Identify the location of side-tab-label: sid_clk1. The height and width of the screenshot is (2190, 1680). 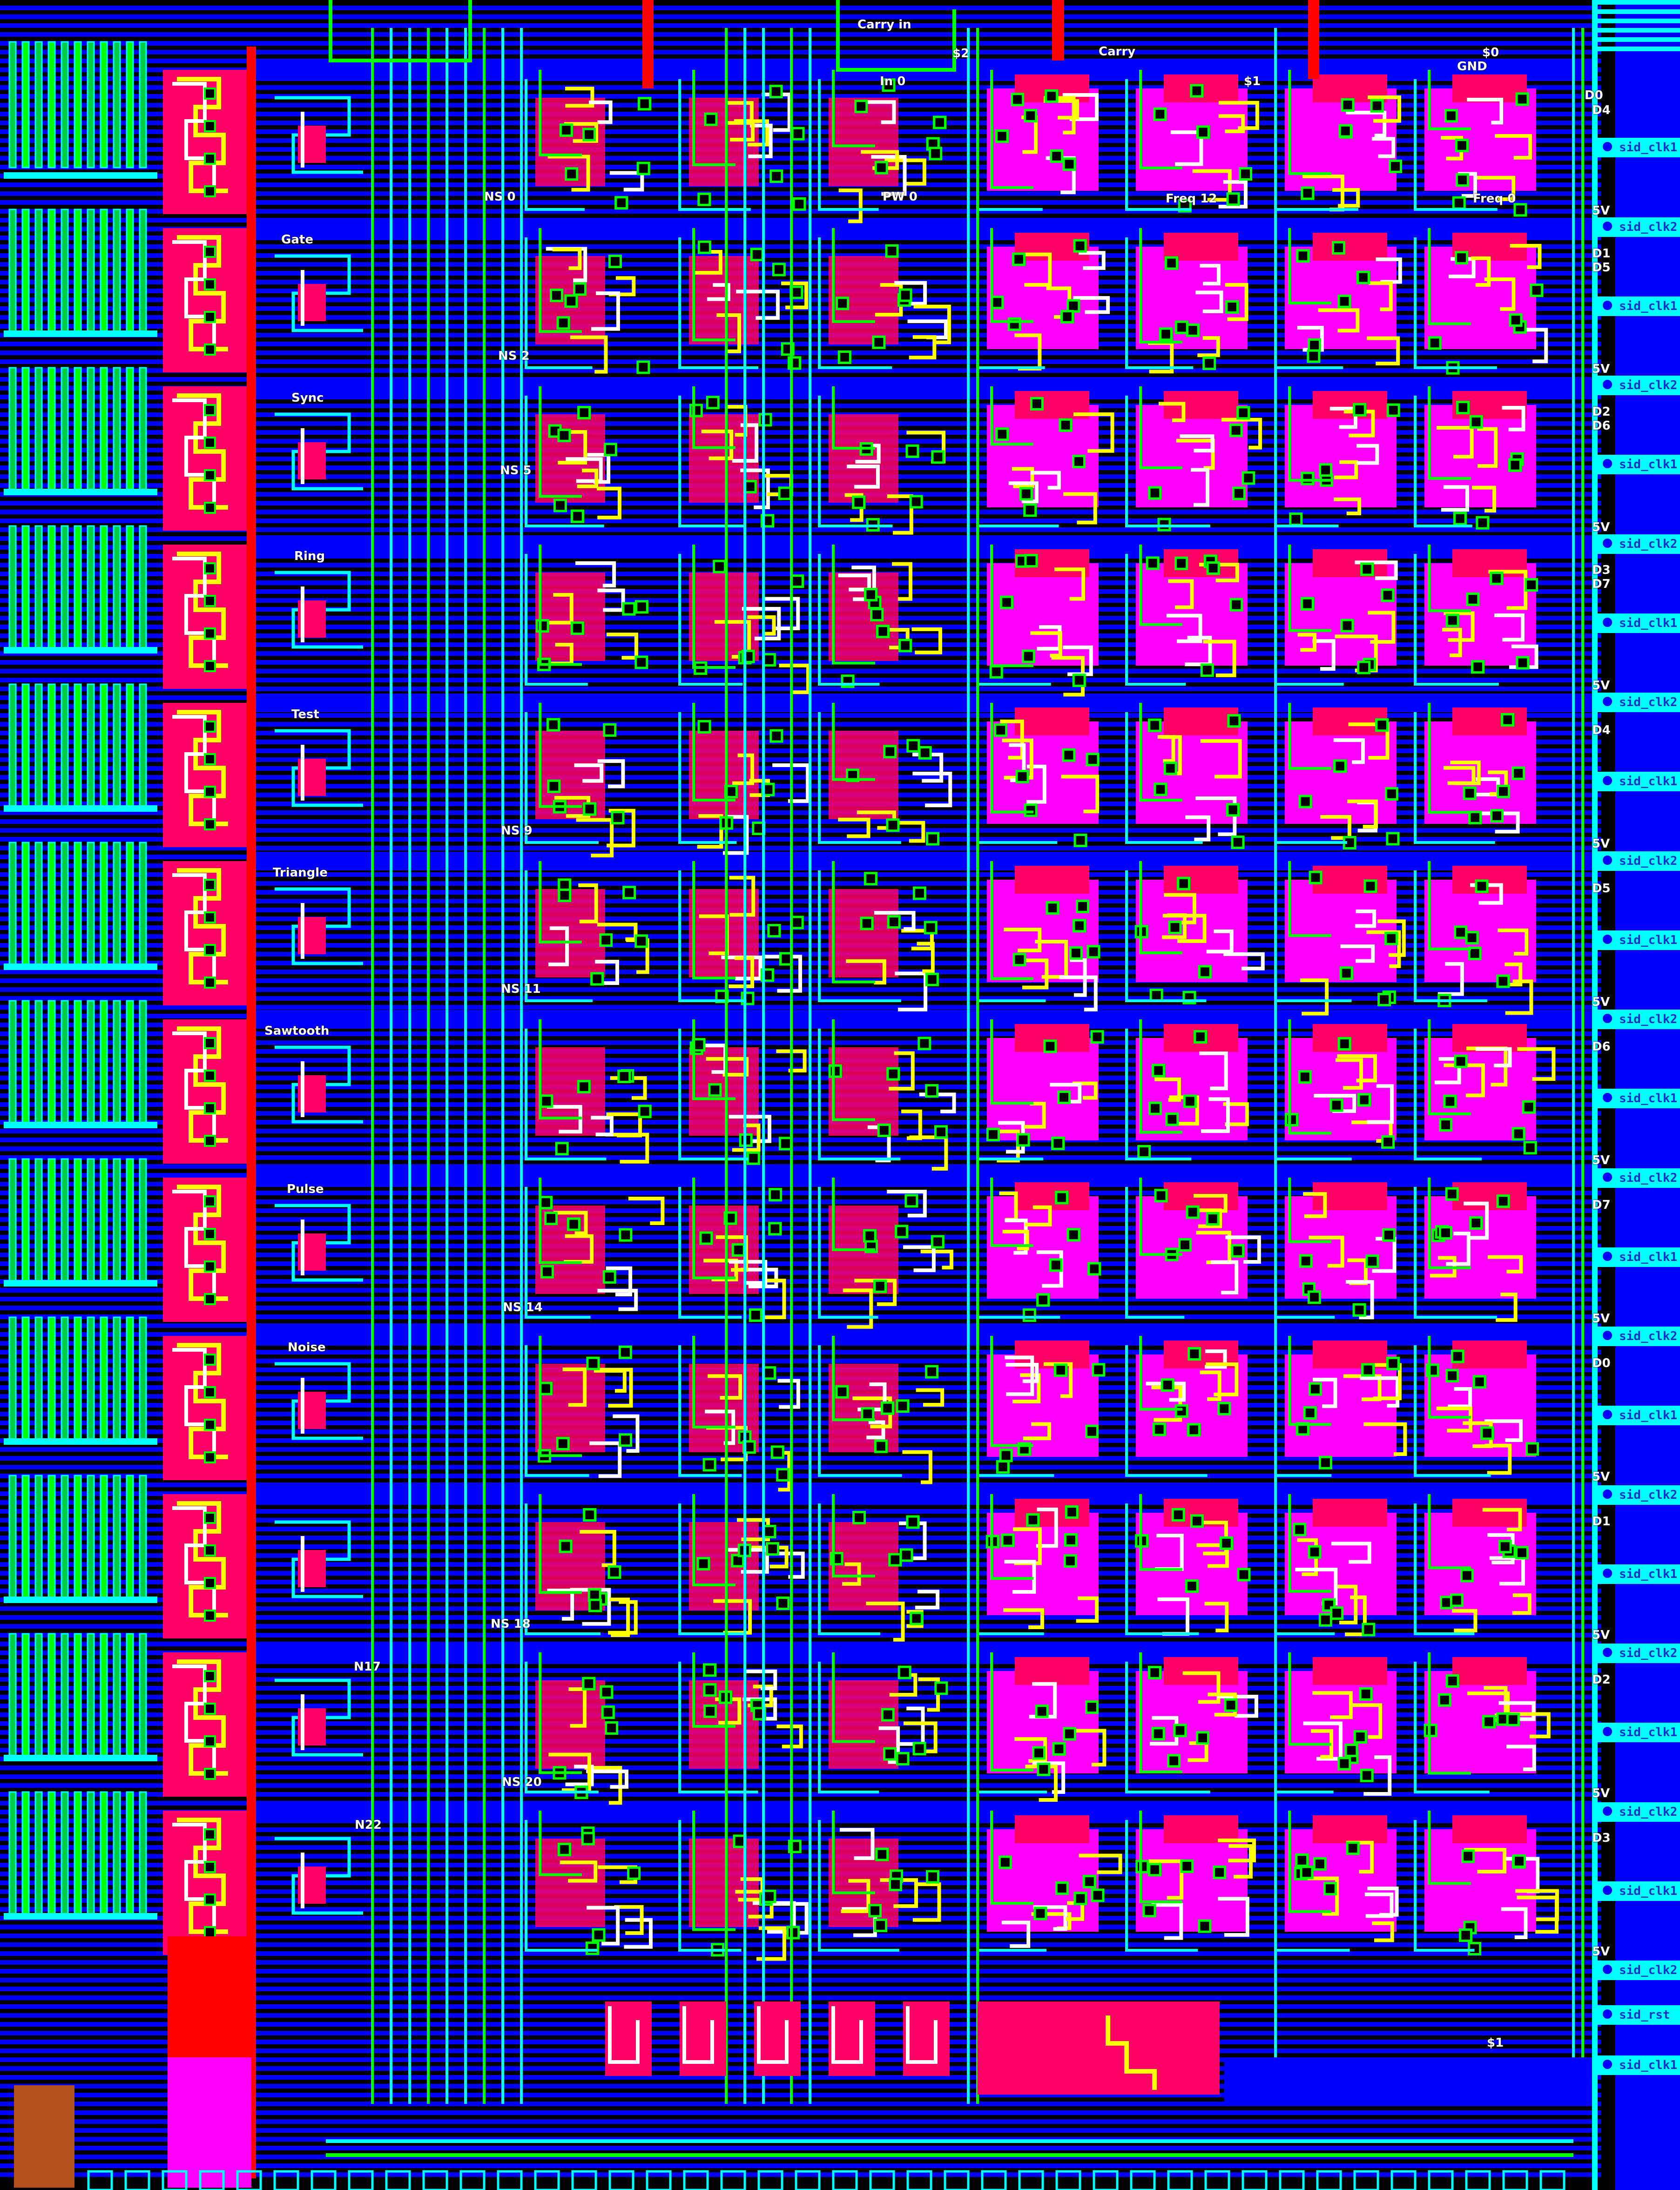
(1649, 1574).